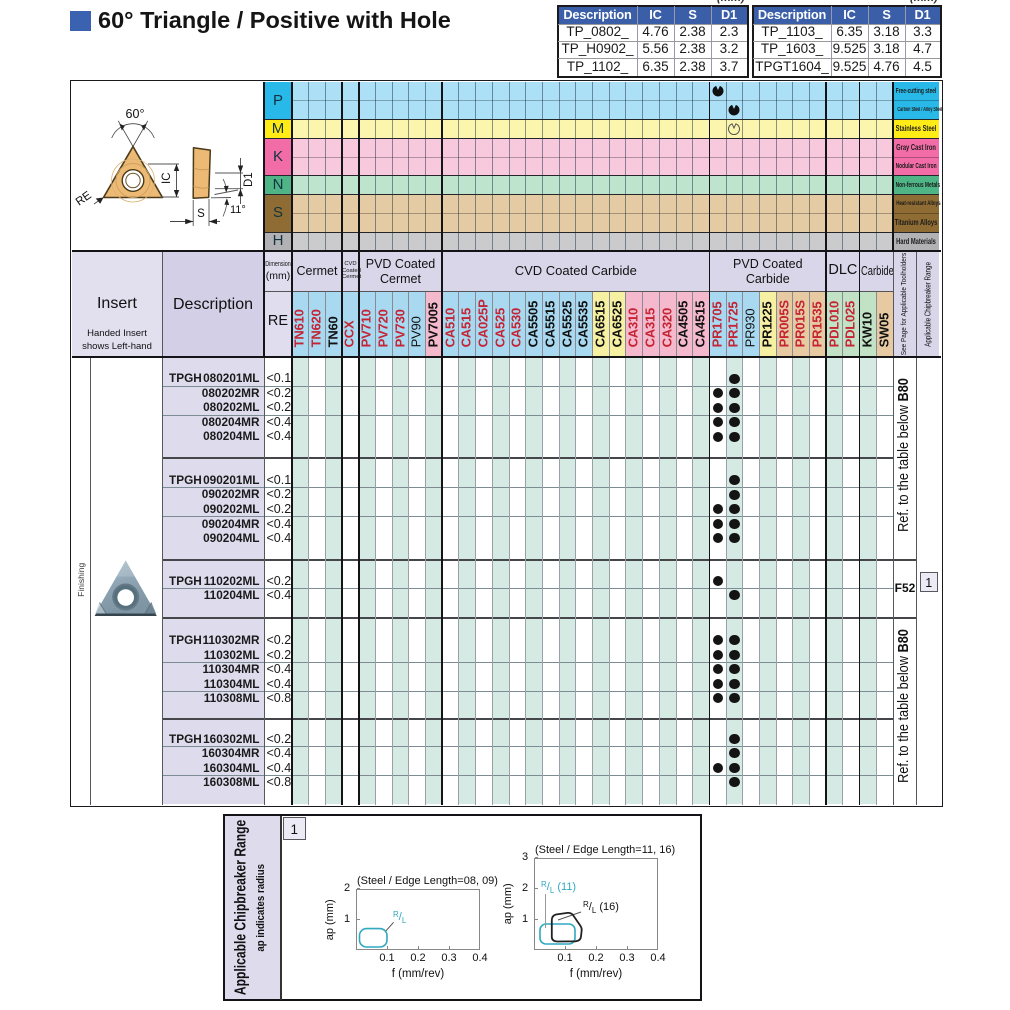 The width and height of the screenshot is (1010, 1010). I want to click on svg-text: 11°, so click(238, 210).